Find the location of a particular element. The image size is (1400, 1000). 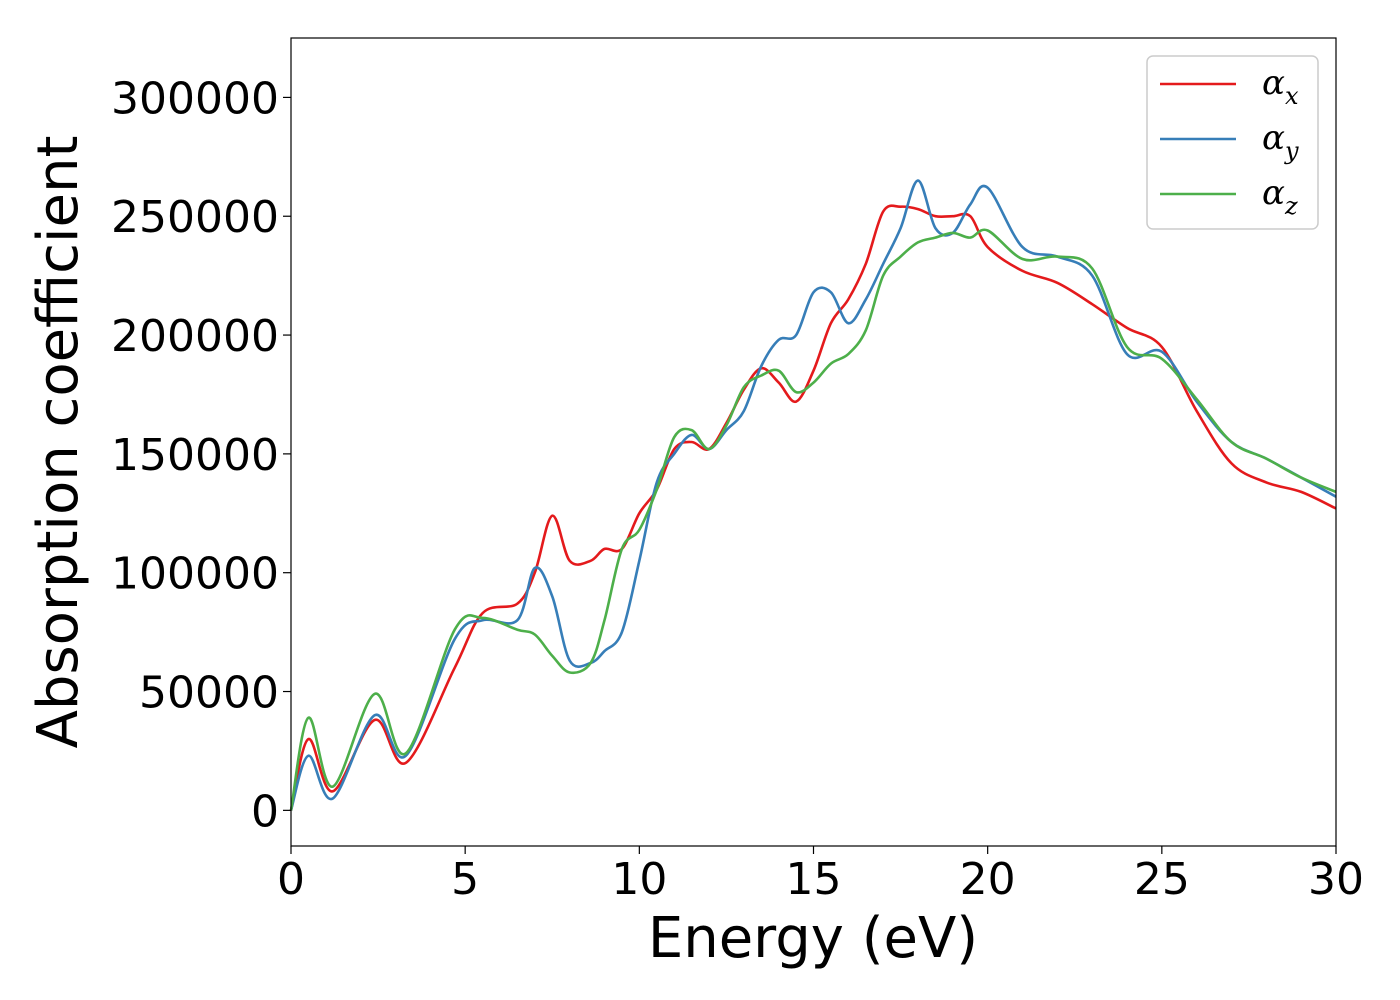

x-tick-label: 20 is located at coordinates (988, 879).